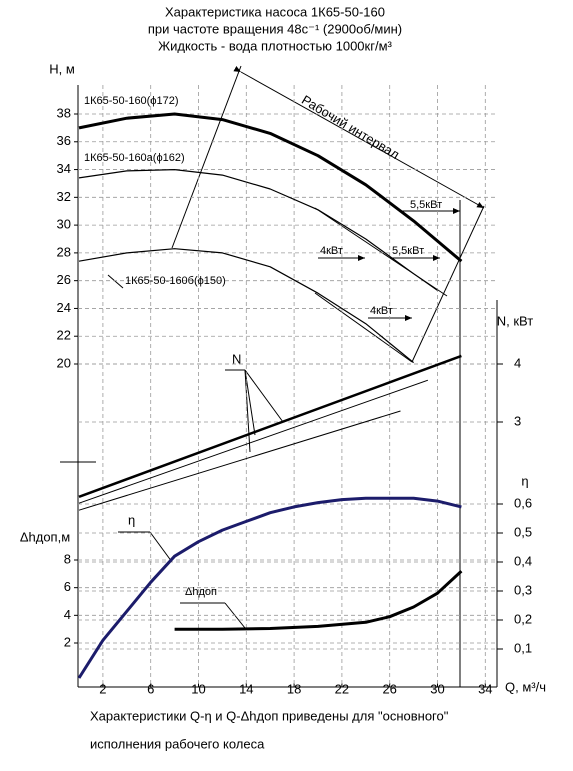 Image resolution: width=573 pixels, height=771 pixels. What do you see at coordinates (523, 502) in the screenshot?
I see `y-tick-label: 0,6` at bounding box center [523, 502].